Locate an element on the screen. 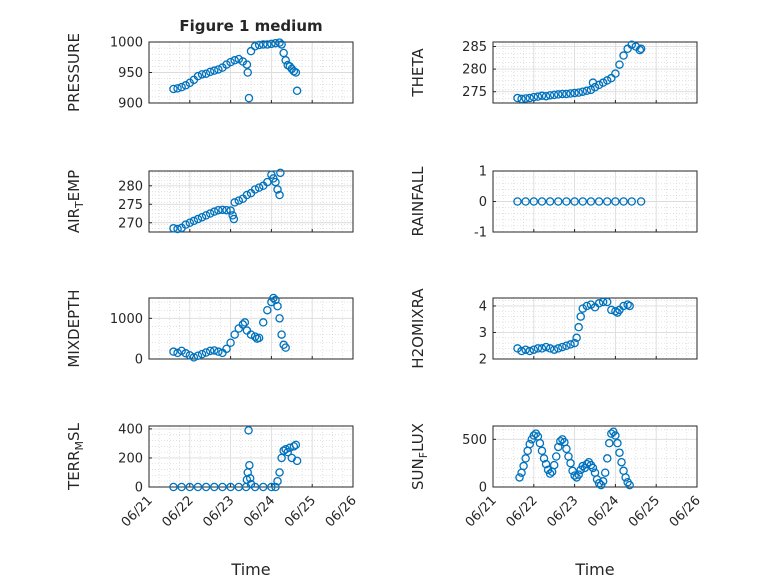 The width and height of the screenshot is (778, 587). y-axis-label: THETA is located at coordinates (418, 73).